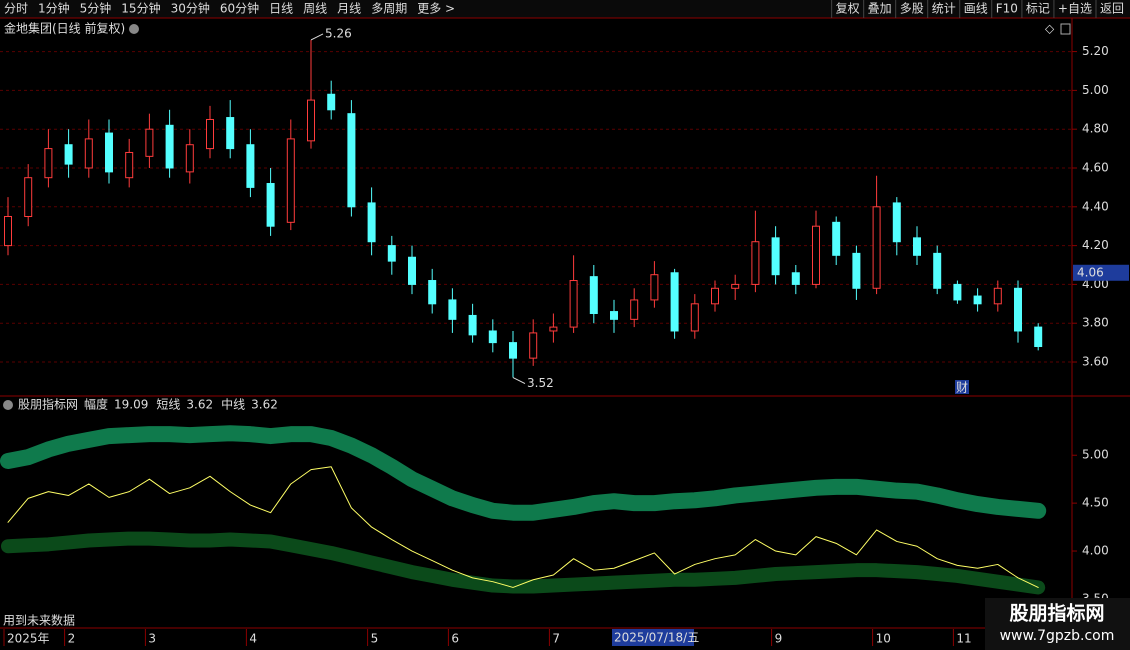  Describe the element at coordinates (54, 8) in the screenshot. I see `toolbar-tab: 1分钟` at that location.